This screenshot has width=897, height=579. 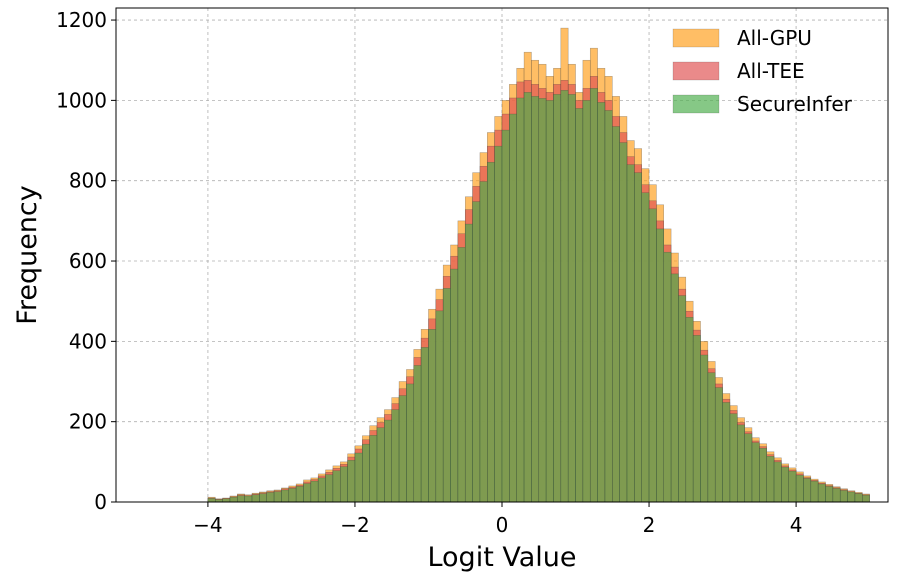 I want to click on y-tick-label: 800, so click(x=88, y=181).